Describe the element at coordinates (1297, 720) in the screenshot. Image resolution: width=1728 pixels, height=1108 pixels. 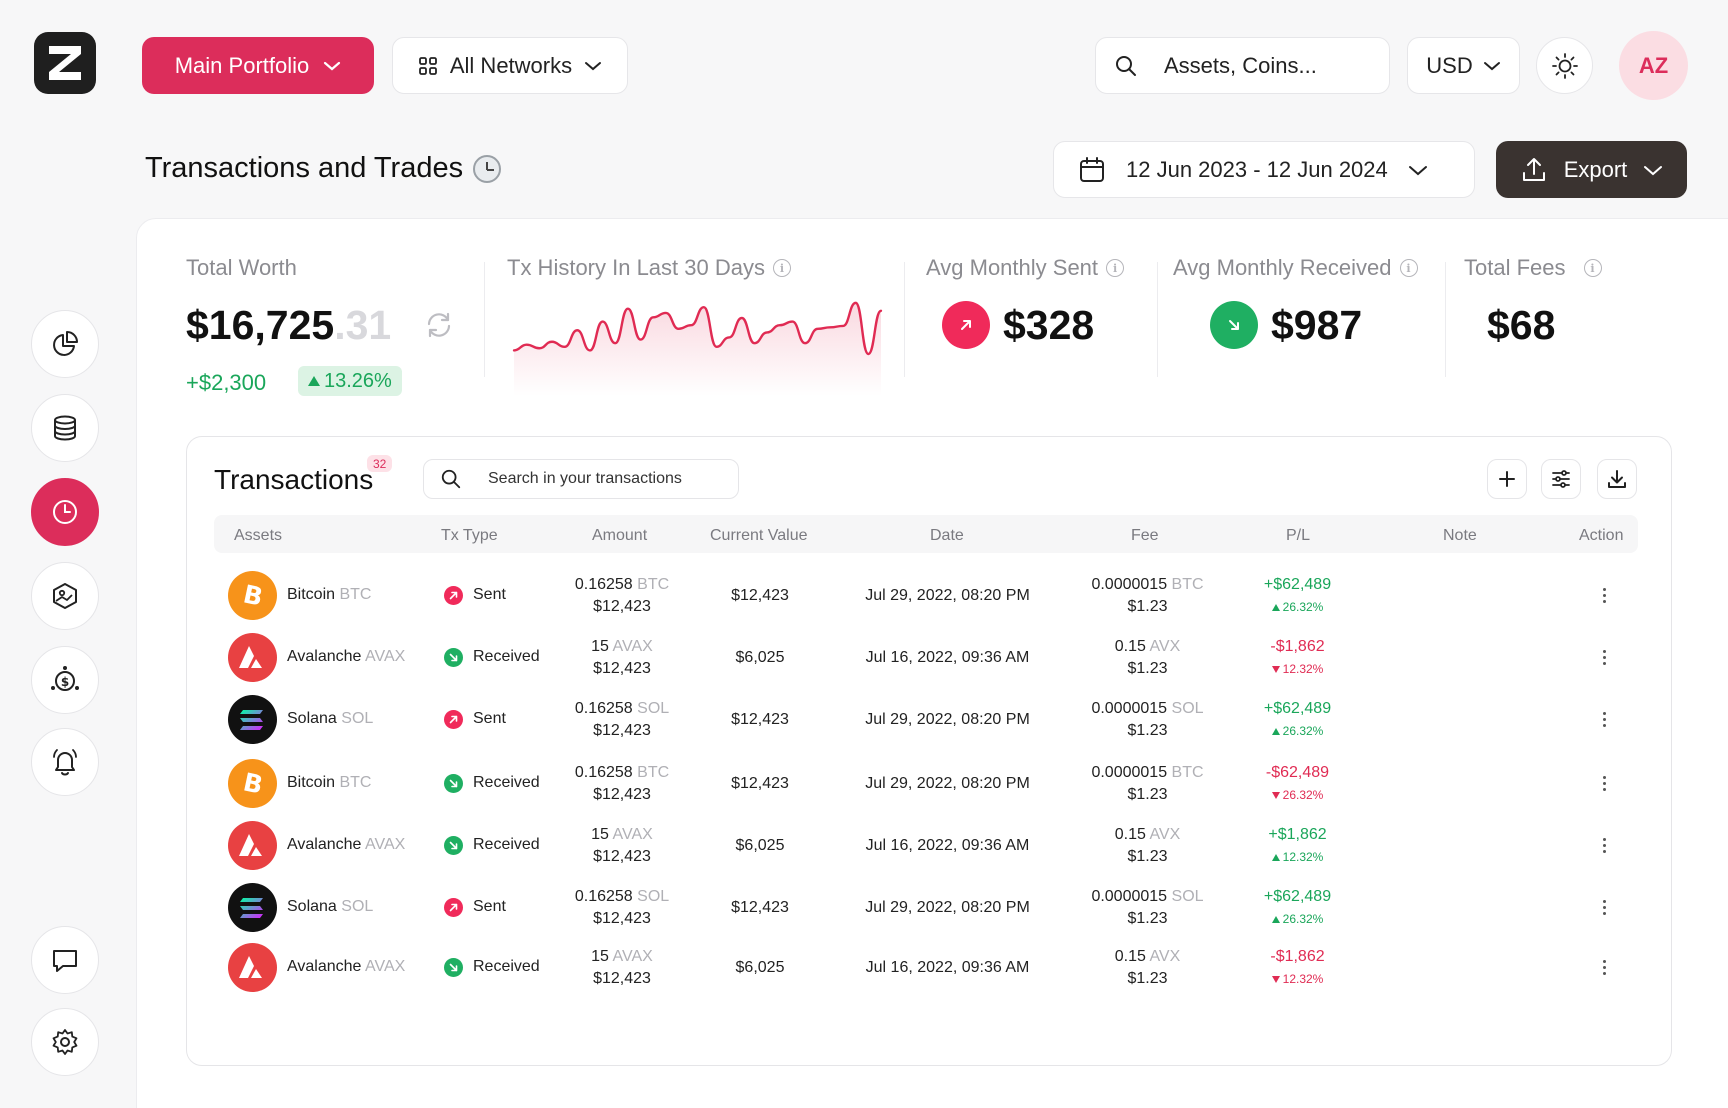
I see `profit-loss: +$62,489 26.32%` at that location.